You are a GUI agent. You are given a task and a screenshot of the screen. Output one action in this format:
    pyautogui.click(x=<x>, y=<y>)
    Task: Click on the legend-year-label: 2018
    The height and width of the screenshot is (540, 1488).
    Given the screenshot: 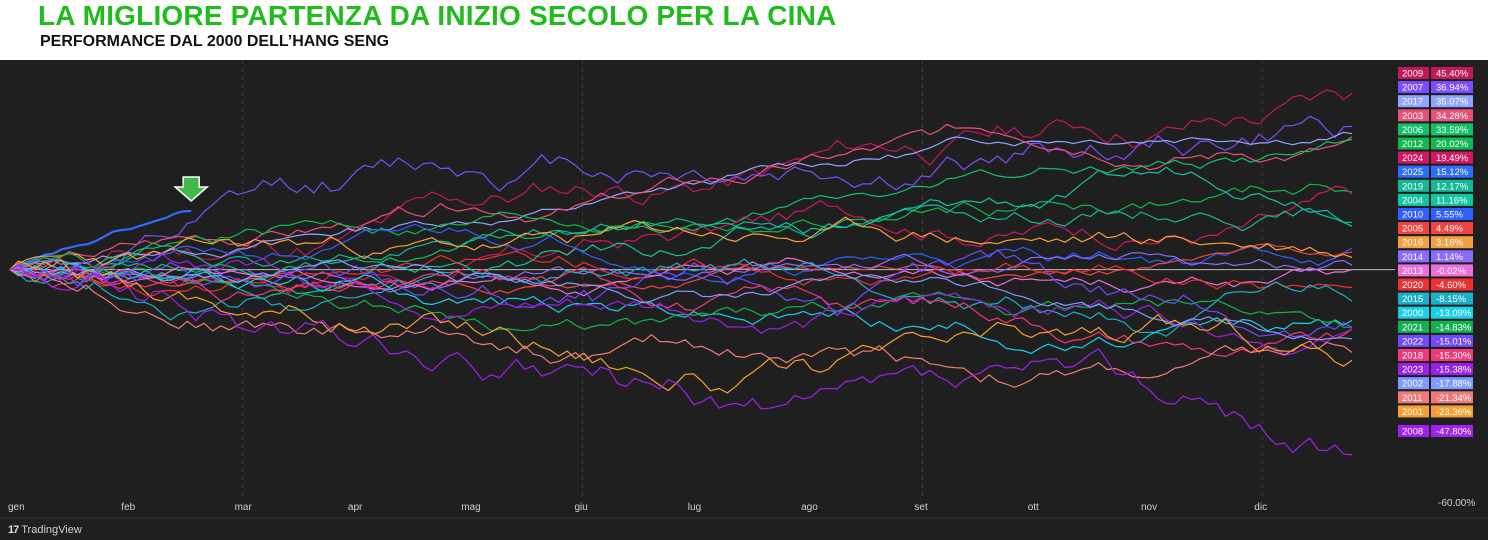 What is the action you would take?
    pyautogui.click(x=1412, y=356)
    